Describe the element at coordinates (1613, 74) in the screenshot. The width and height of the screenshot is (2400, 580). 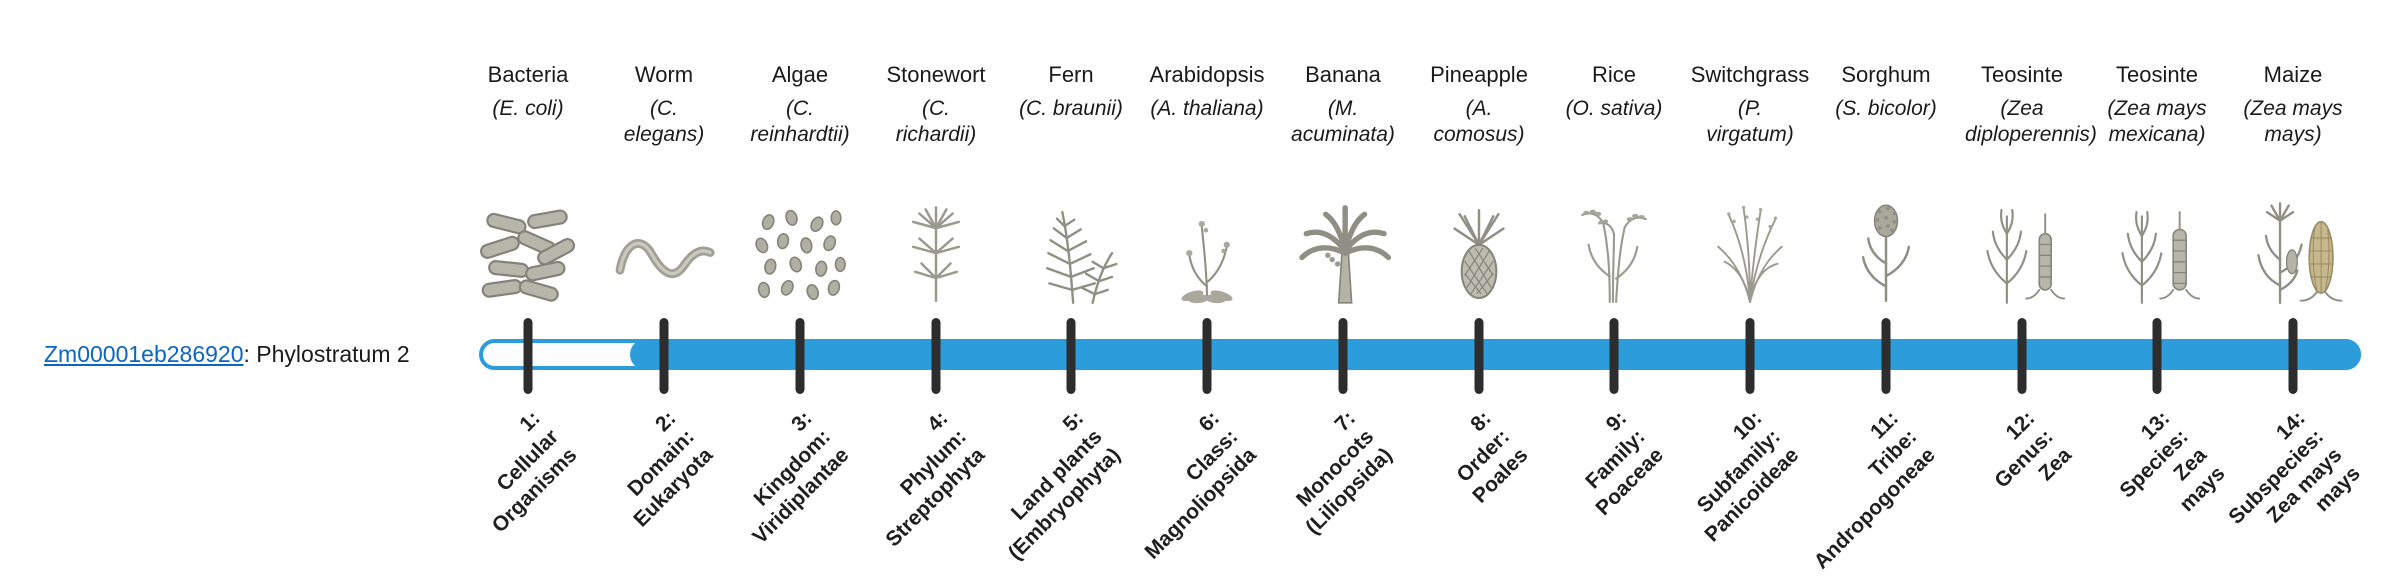
I see `organism-common-name: Rice` at that location.